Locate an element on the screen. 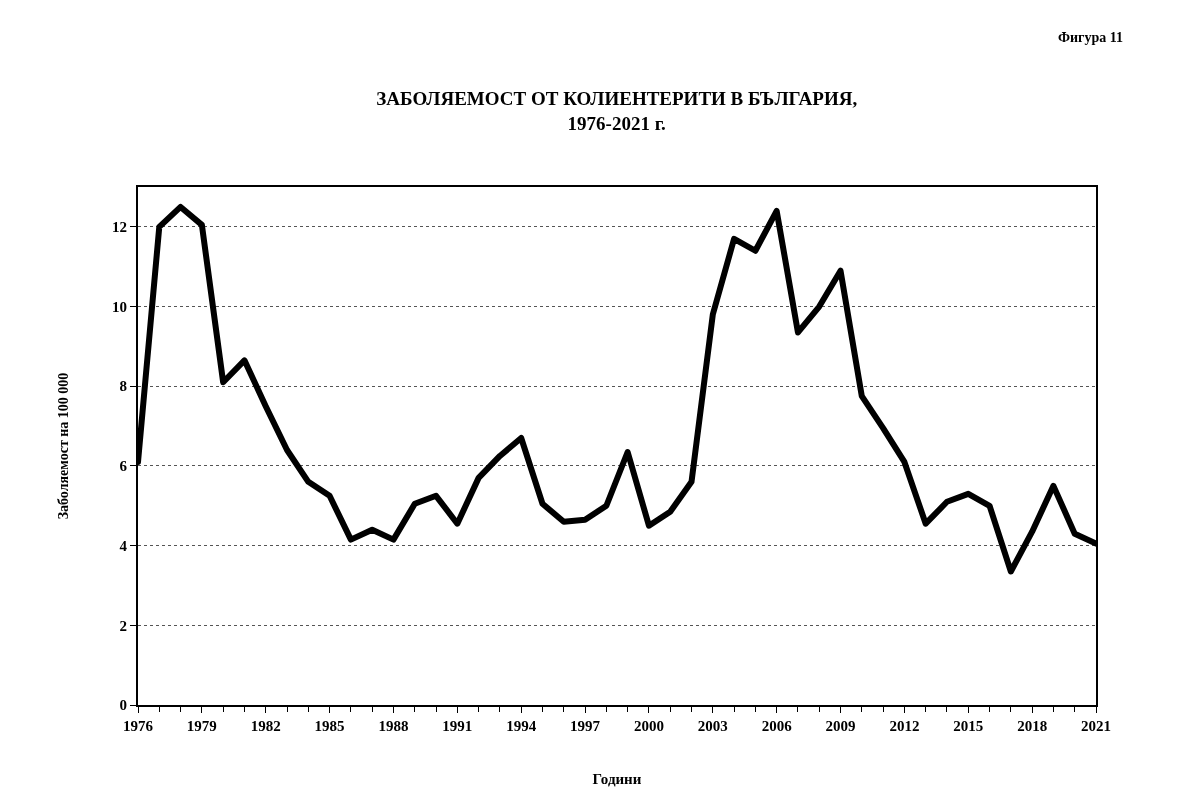  y-tick-label: 8 is located at coordinates (123, 386).